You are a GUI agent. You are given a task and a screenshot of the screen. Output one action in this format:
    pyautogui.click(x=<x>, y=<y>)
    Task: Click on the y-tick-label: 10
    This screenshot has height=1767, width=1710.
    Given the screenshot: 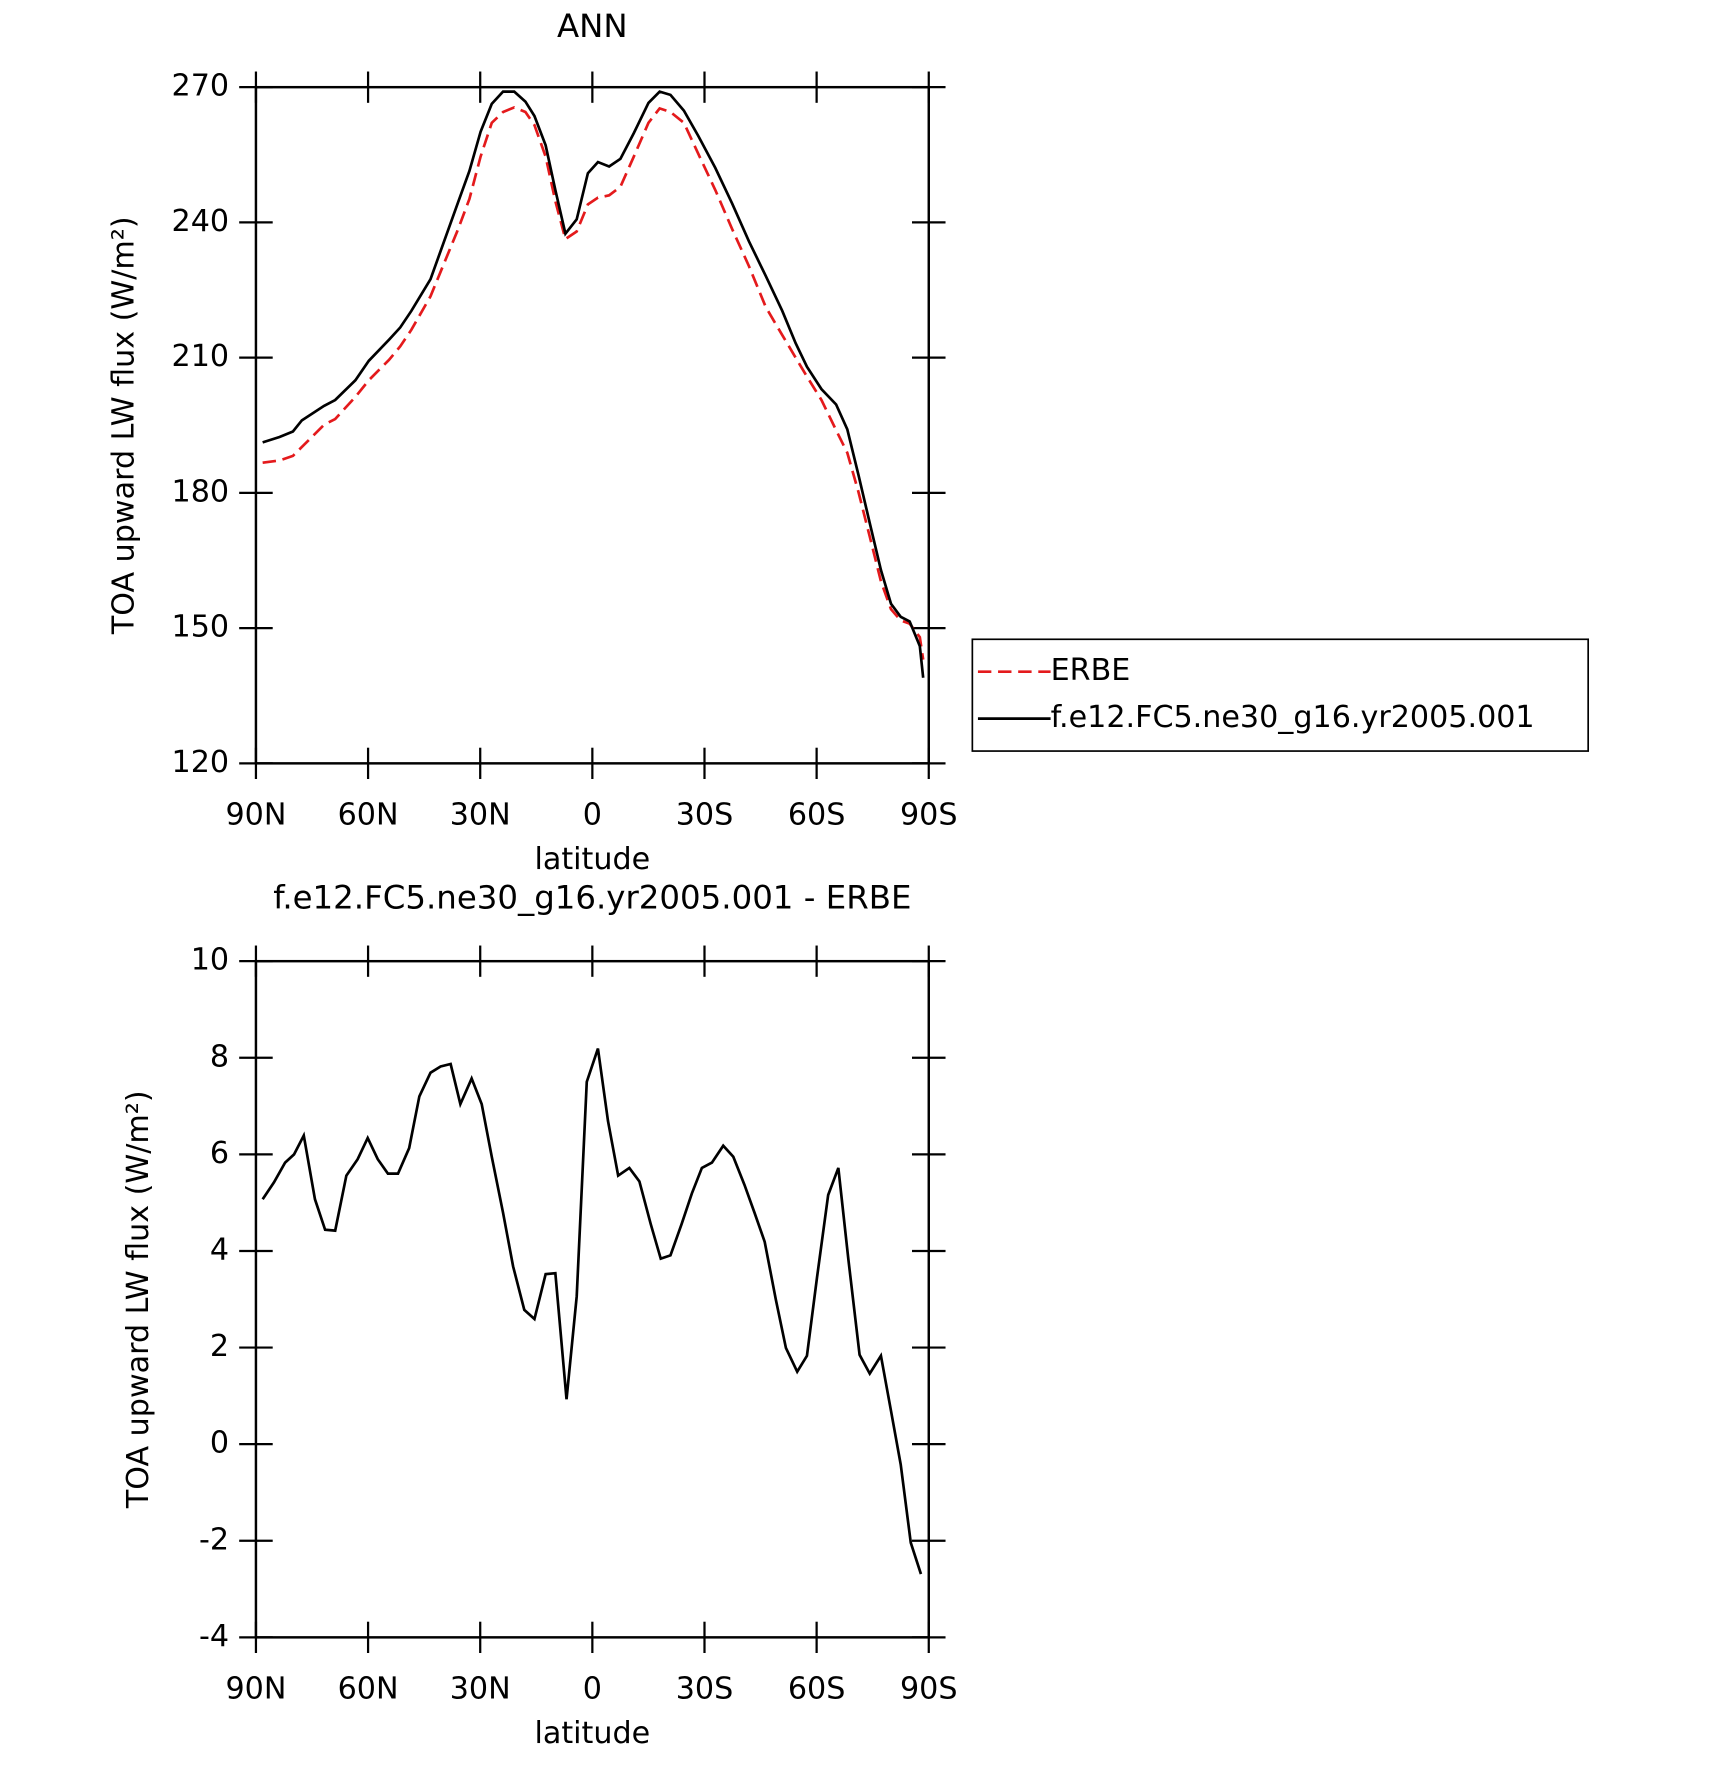 What is the action you would take?
    pyautogui.click(x=210, y=960)
    